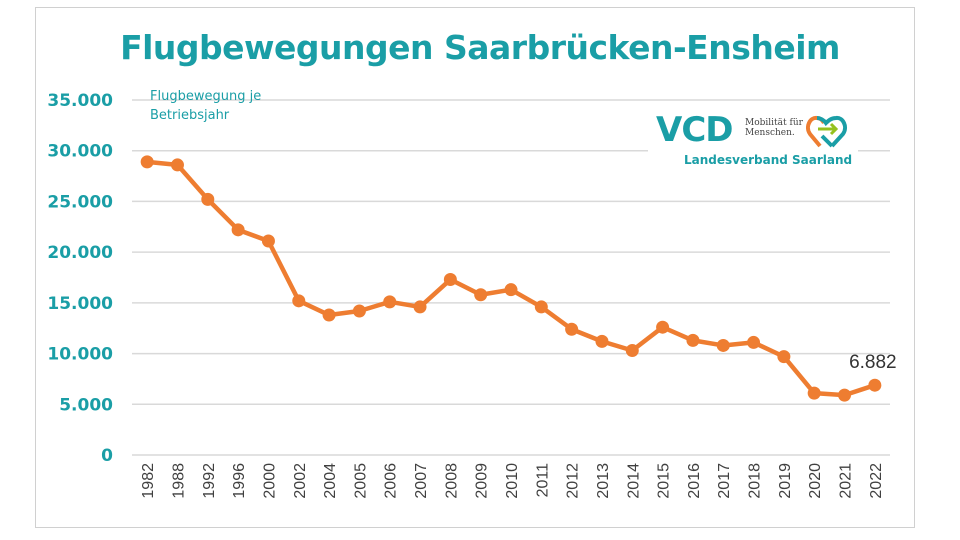  I want to click on x-tick-label: 2005, so click(360, 481).